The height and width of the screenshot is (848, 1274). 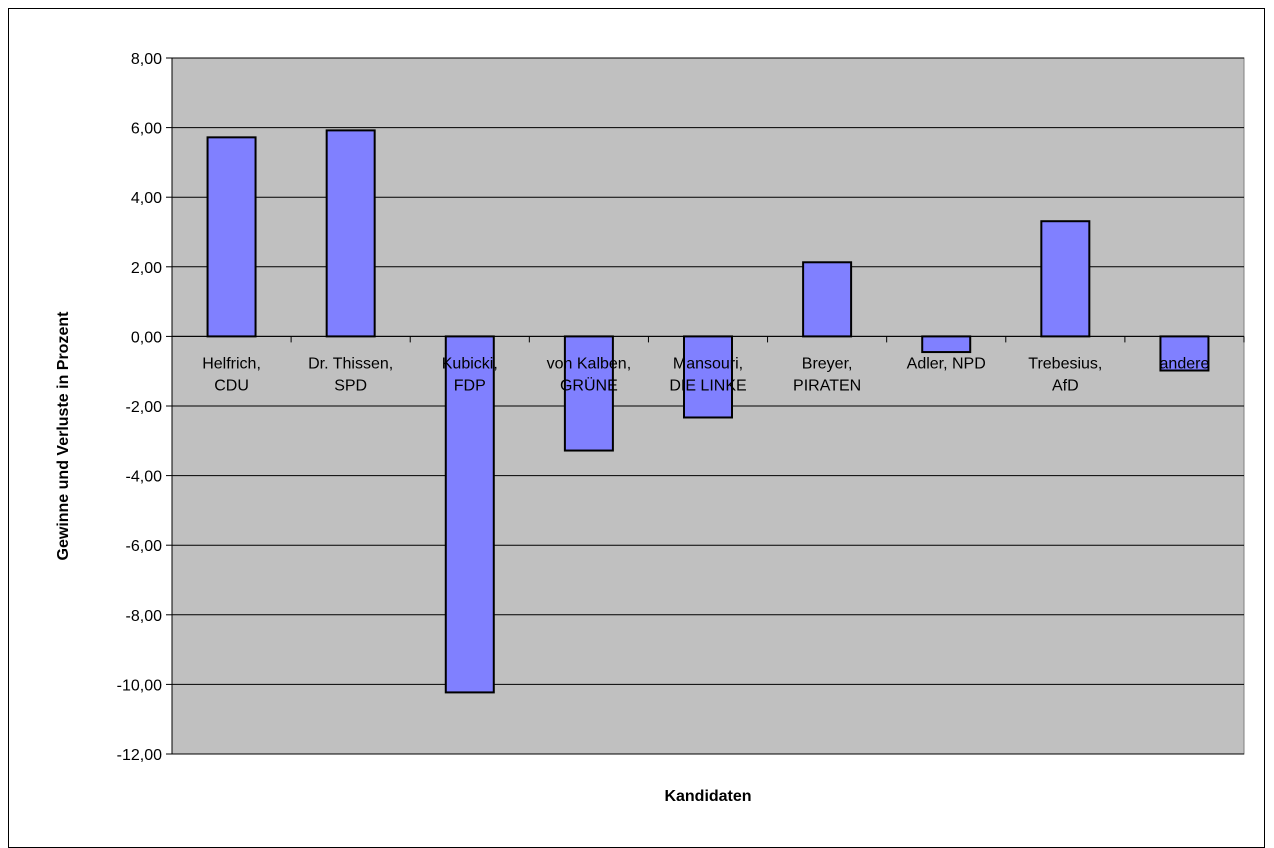 I want to click on y-tick-label: 0,00, so click(x=146, y=337).